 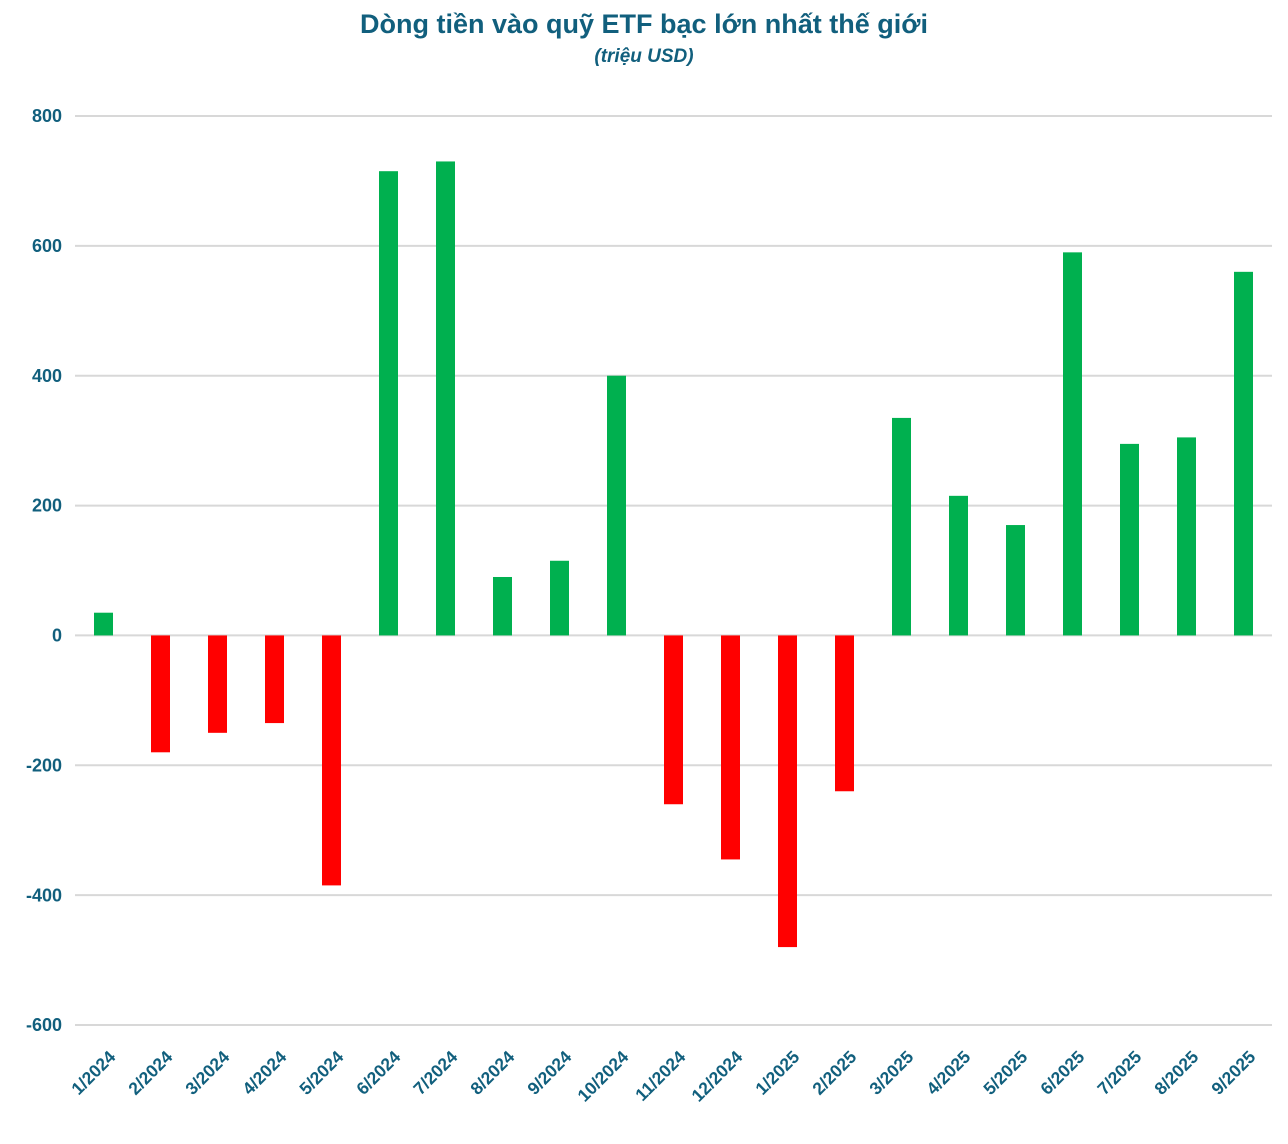 I want to click on x-axis-tick-label: 1/2025, so click(x=777, y=1073).